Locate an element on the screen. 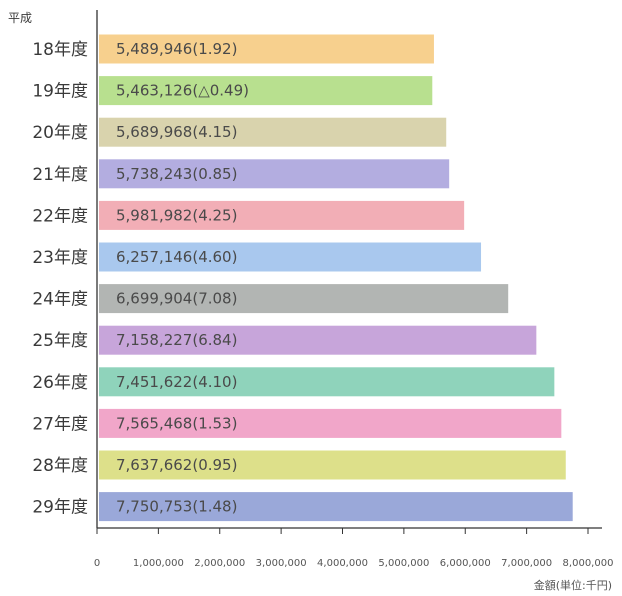  x-tick-label: 8,000,000 is located at coordinates (588, 563).